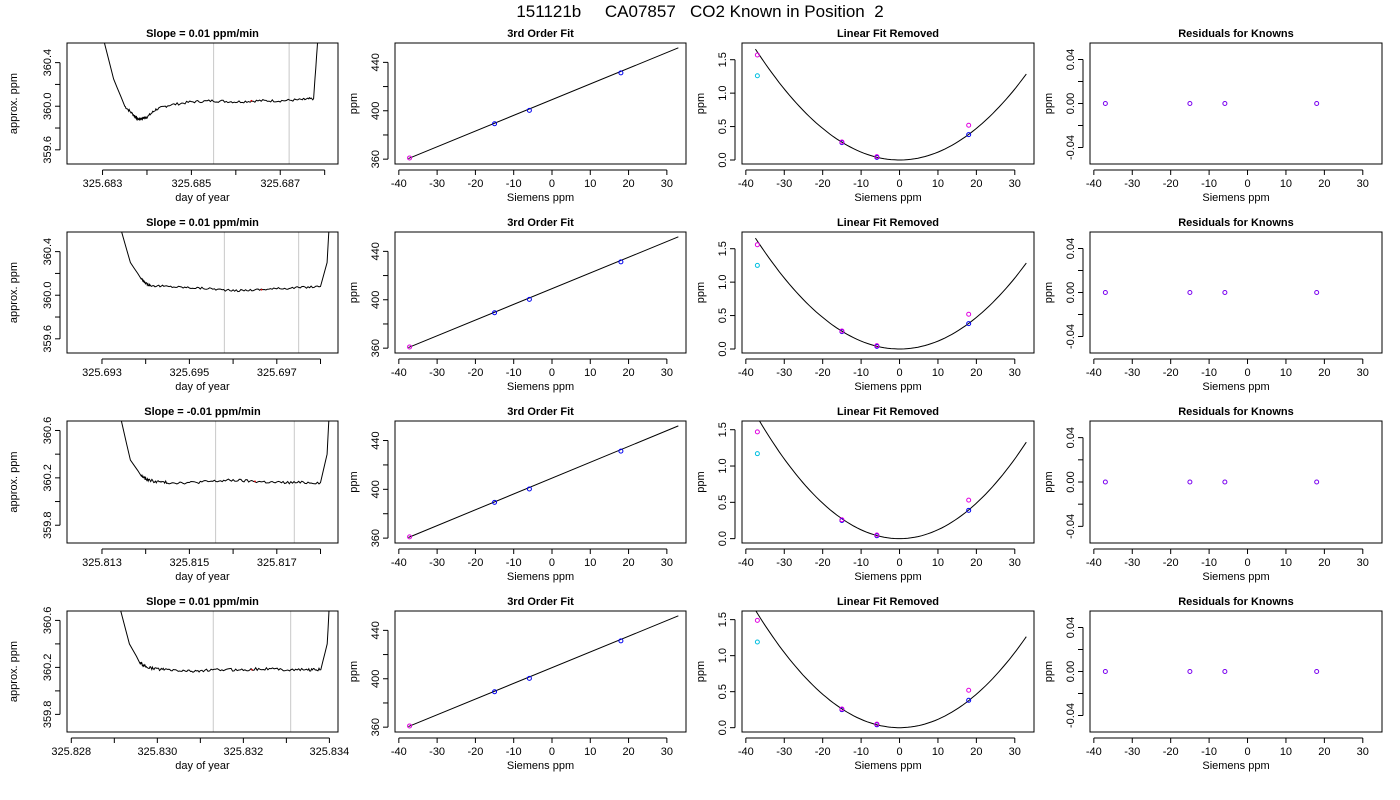  I want to click on x-tick-label: 325.687, so click(280, 184).